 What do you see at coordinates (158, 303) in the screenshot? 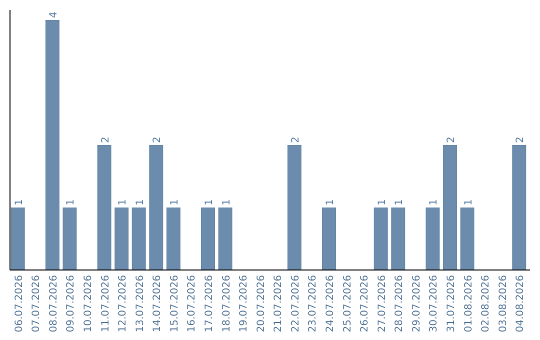
I see `x-tick-label: 14.07.2026` at bounding box center [158, 303].